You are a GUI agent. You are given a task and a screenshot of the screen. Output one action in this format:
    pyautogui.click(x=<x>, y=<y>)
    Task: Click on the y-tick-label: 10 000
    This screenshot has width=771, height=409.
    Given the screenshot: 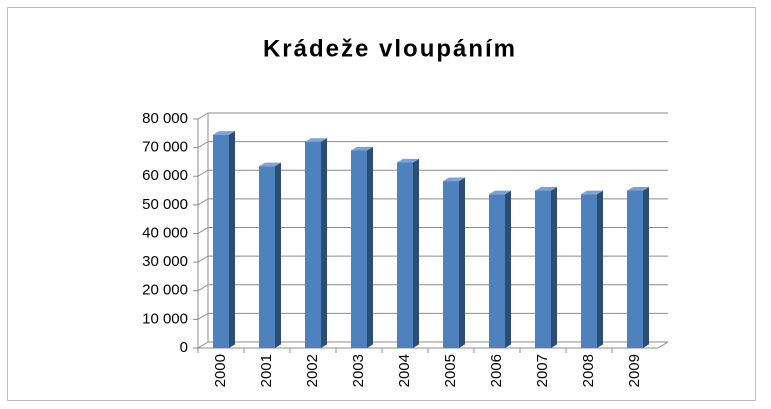 What is the action you would take?
    pyautogui.click(x=165, y=318)
    